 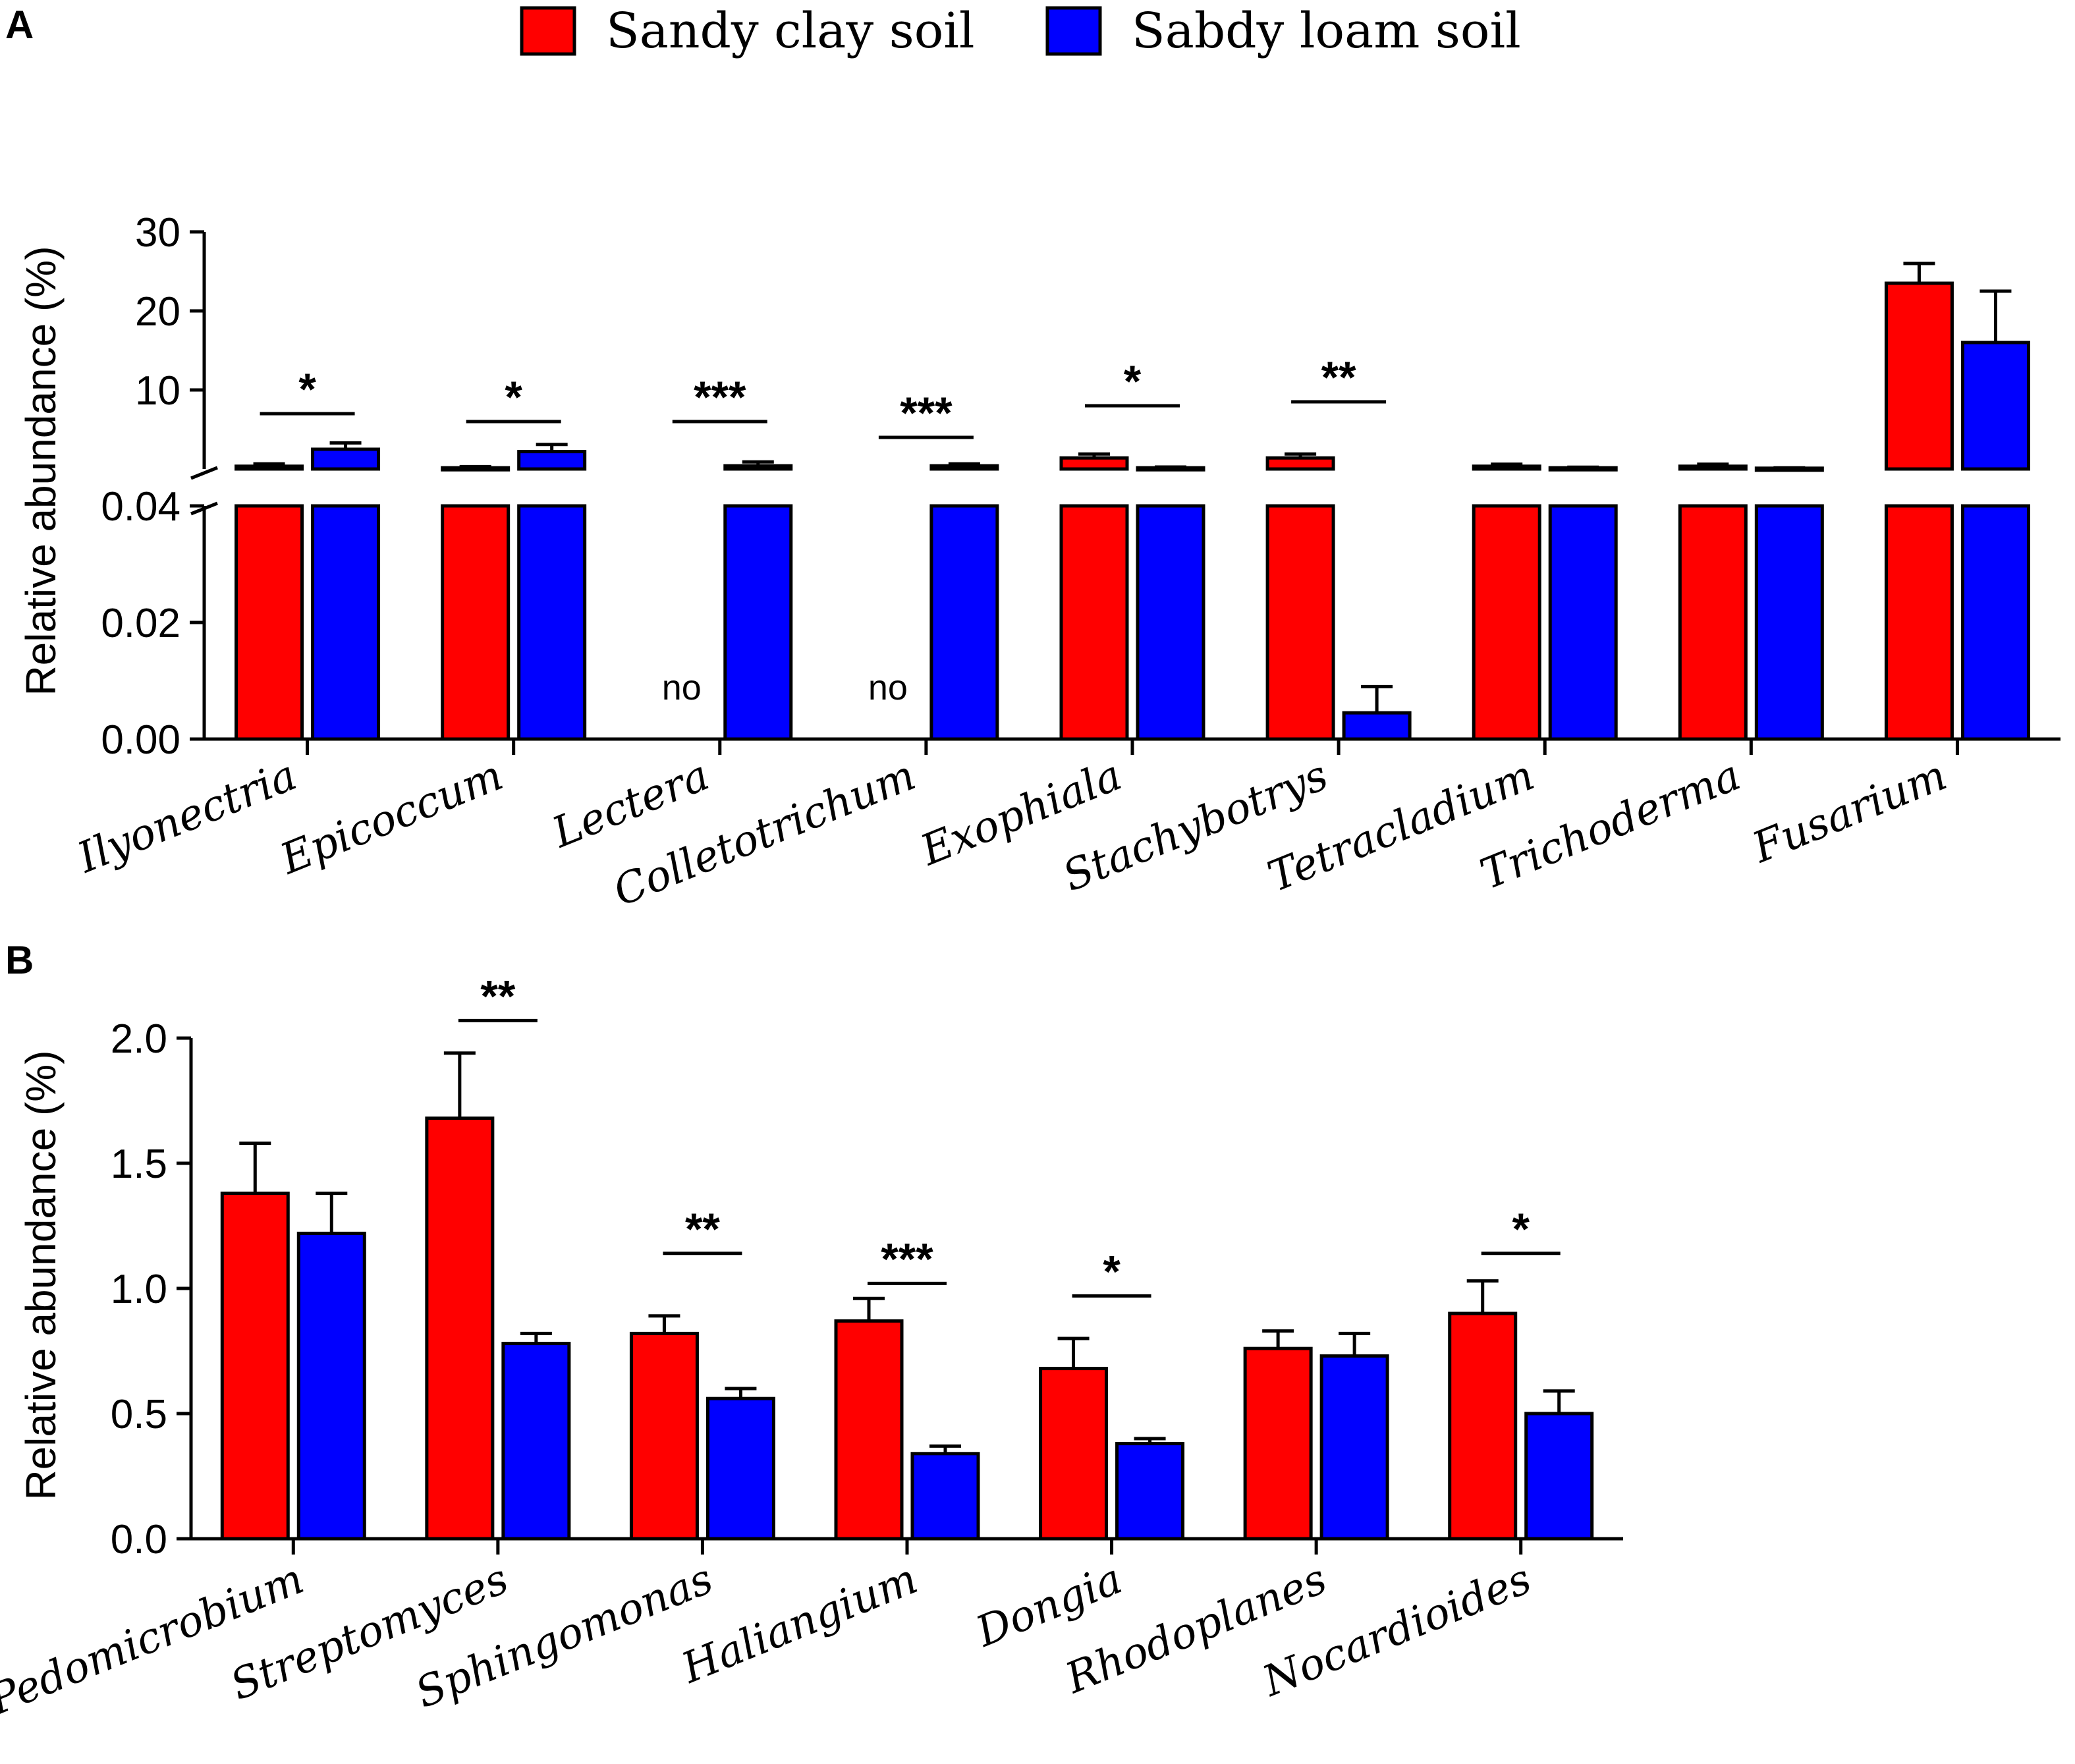 What do you see at coordinates (346, 459) in the screenshot?
I see `bar-a-ilyonectria-s1-upper` at bounding box center [346, 459].